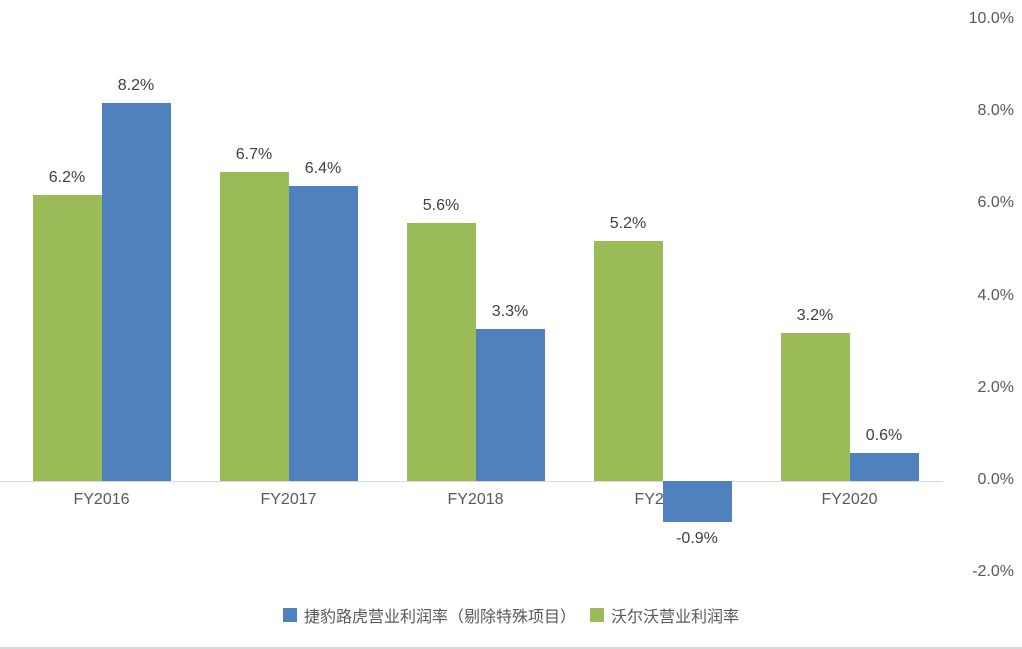  I want to click on bottom-border-line, so click(511, 648).